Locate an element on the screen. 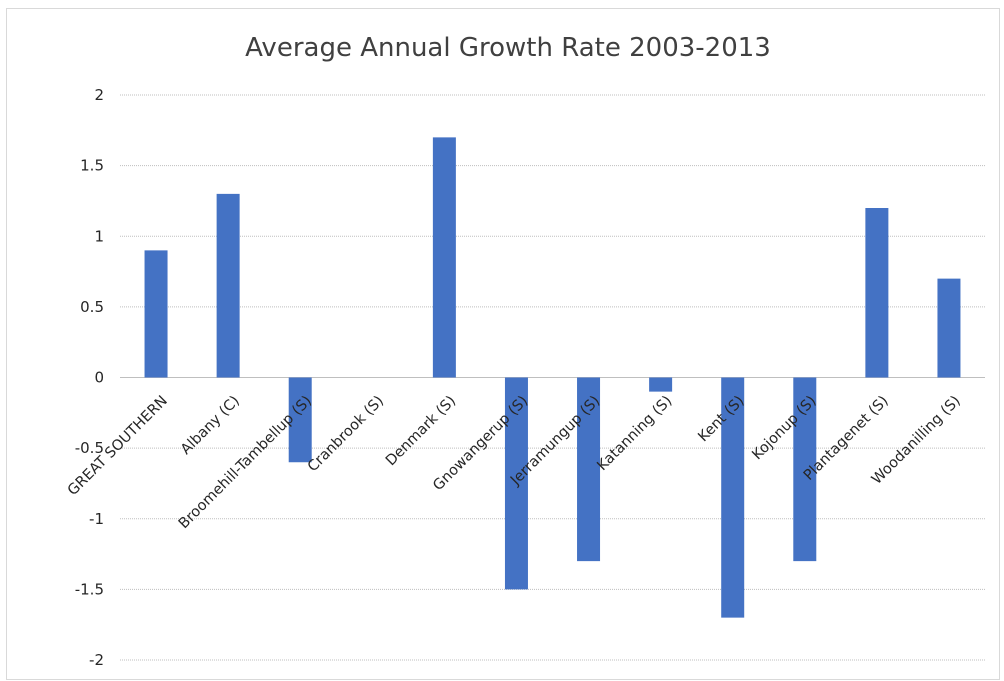 The image size is (1004, 681). y-tick-label: 1.5 is located at coordinates (92, 166).